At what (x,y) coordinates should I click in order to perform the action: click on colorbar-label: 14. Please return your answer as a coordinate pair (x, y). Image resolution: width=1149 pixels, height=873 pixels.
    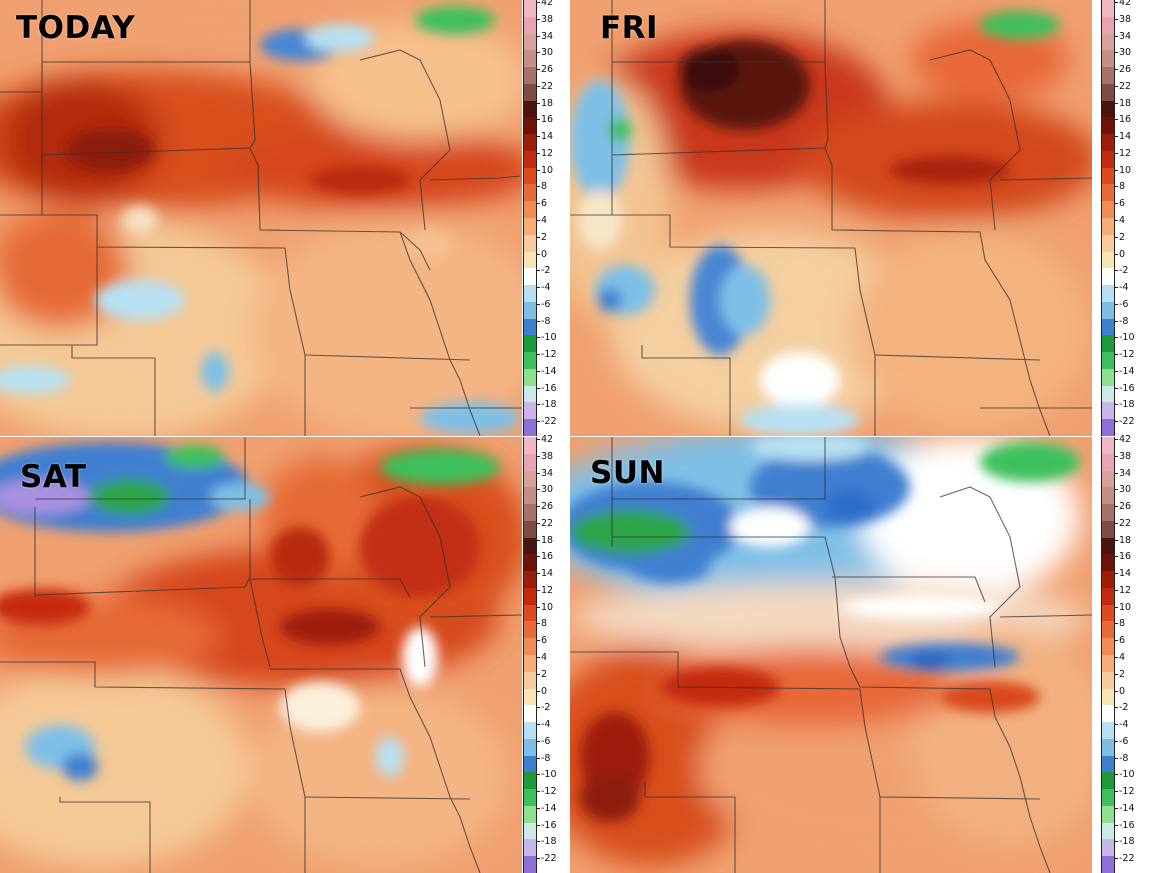
    Looking at the image, I should click on (547, 137).